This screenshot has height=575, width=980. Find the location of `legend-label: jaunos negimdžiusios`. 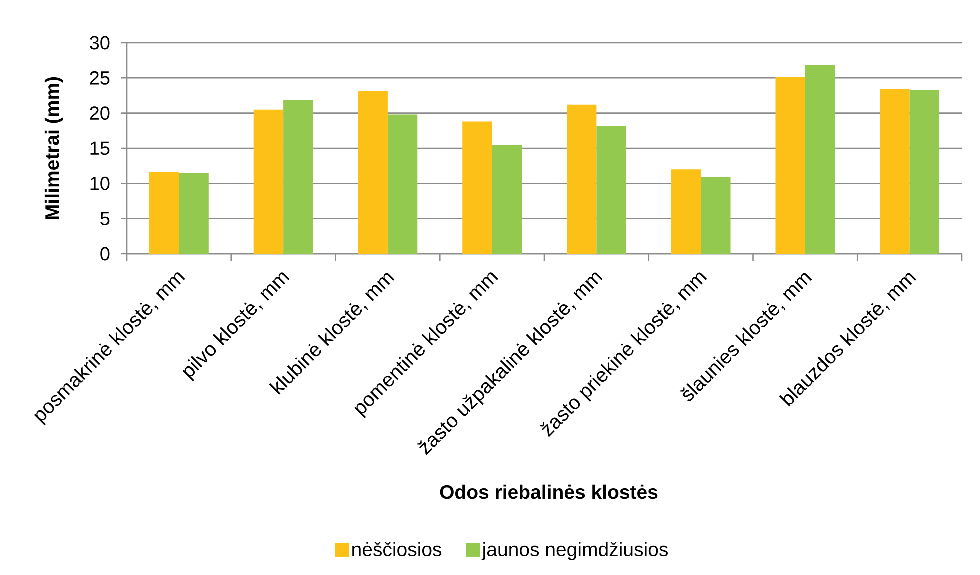

legend-label: jaunos negimdžiusios is located at coordinates (575, 551).